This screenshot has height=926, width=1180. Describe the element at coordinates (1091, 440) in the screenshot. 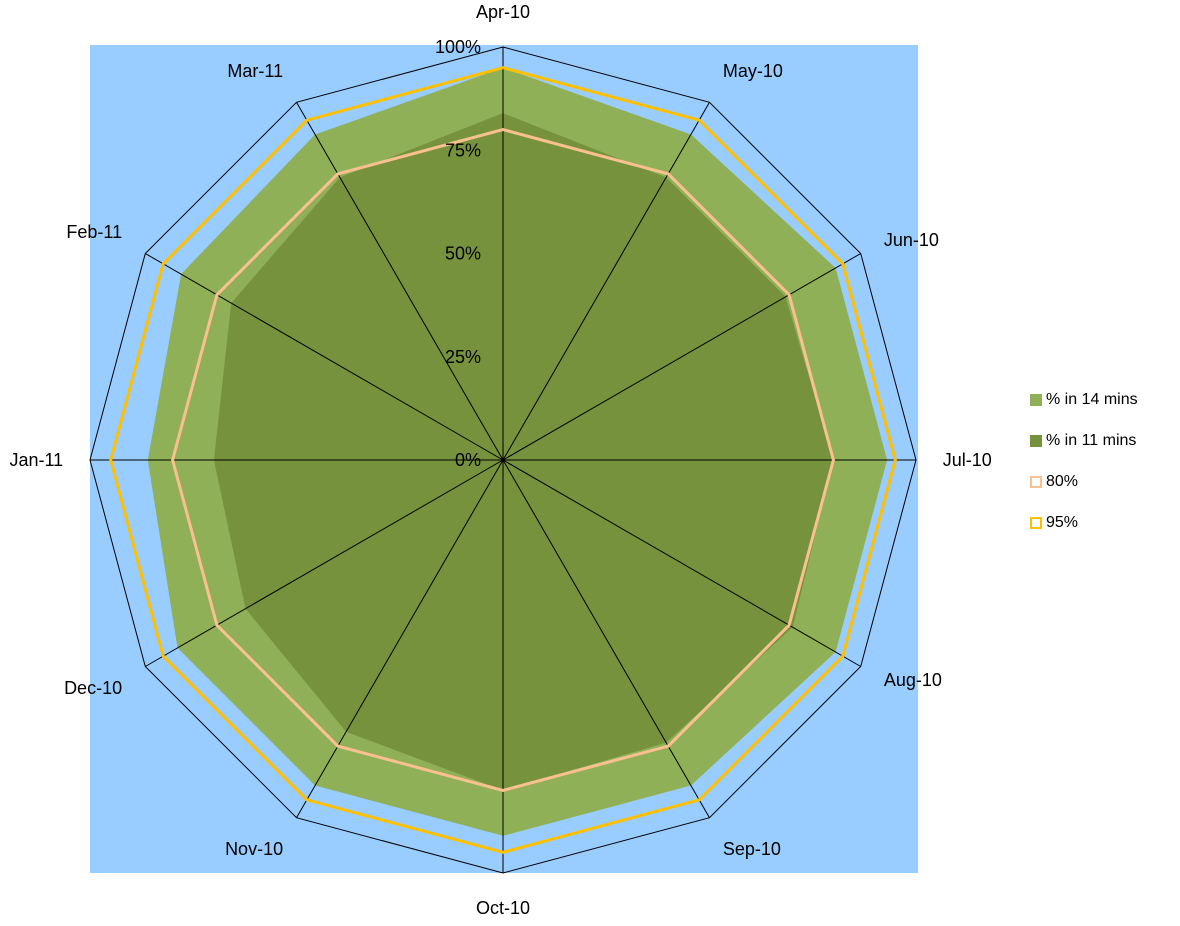

I see `legend-label-11-mins: % in 11 mins` at that location.